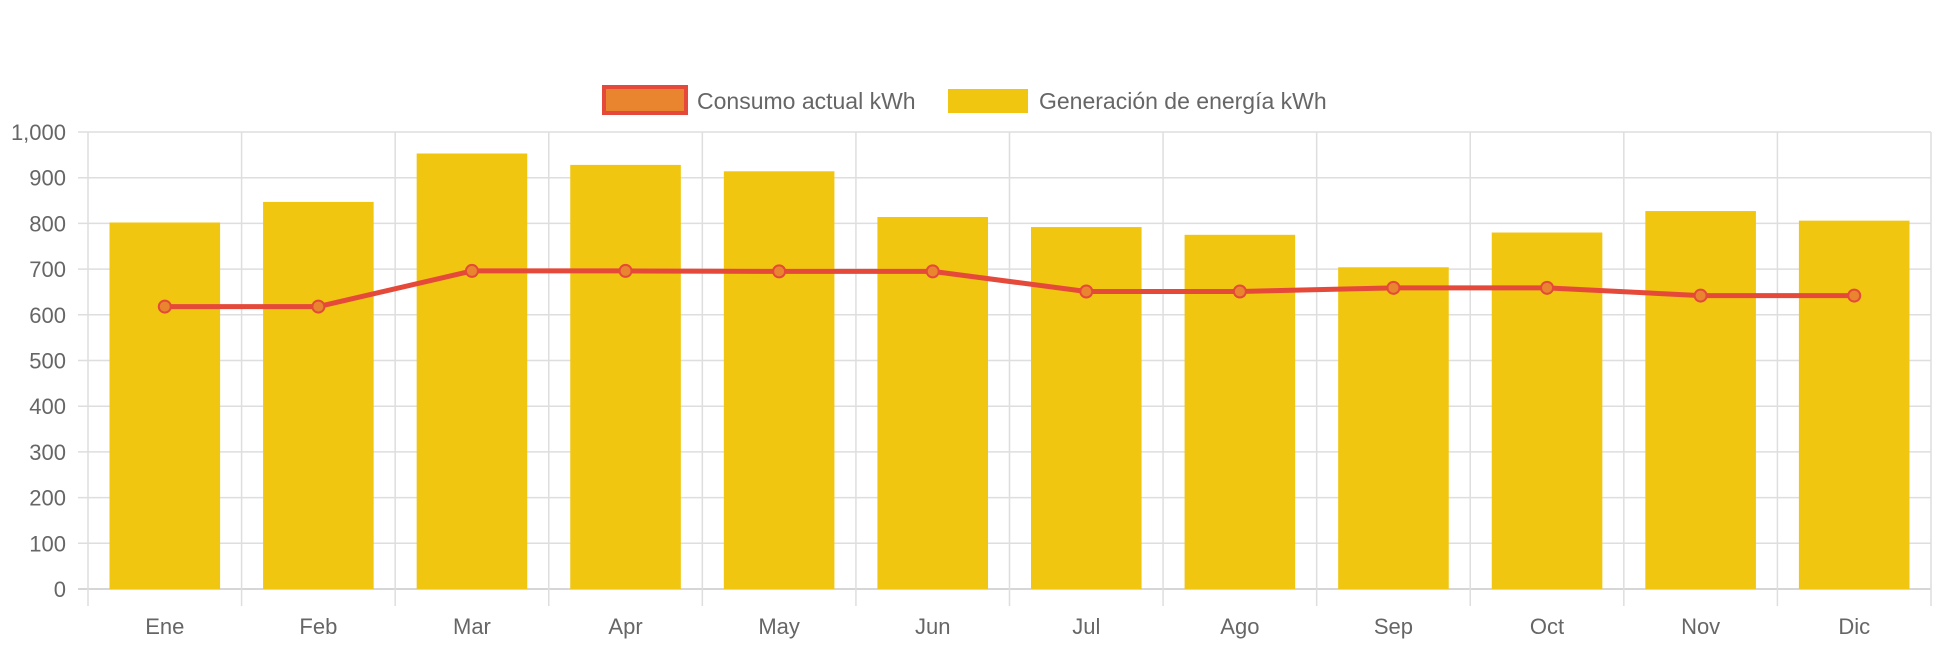 The width and height of the screenshot is (1942, 646). Describe the element at coordinates (60, 589) in the screenshot. I see `y-tick-label: 0` at that location.